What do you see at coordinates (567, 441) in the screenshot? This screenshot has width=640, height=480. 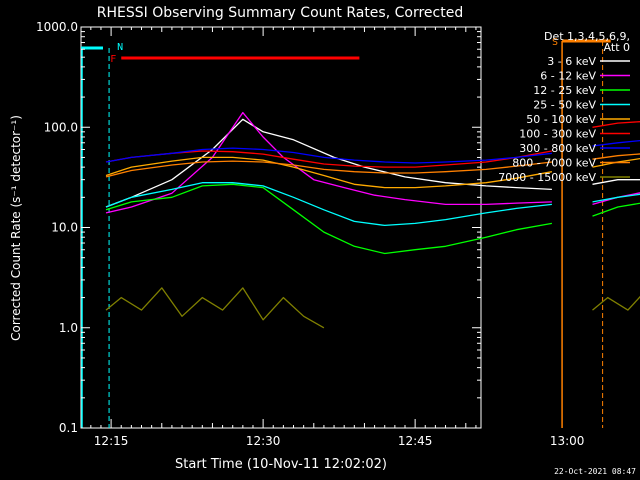 I see `x-tick-label: 13:00` at bounding box center [567, 441].